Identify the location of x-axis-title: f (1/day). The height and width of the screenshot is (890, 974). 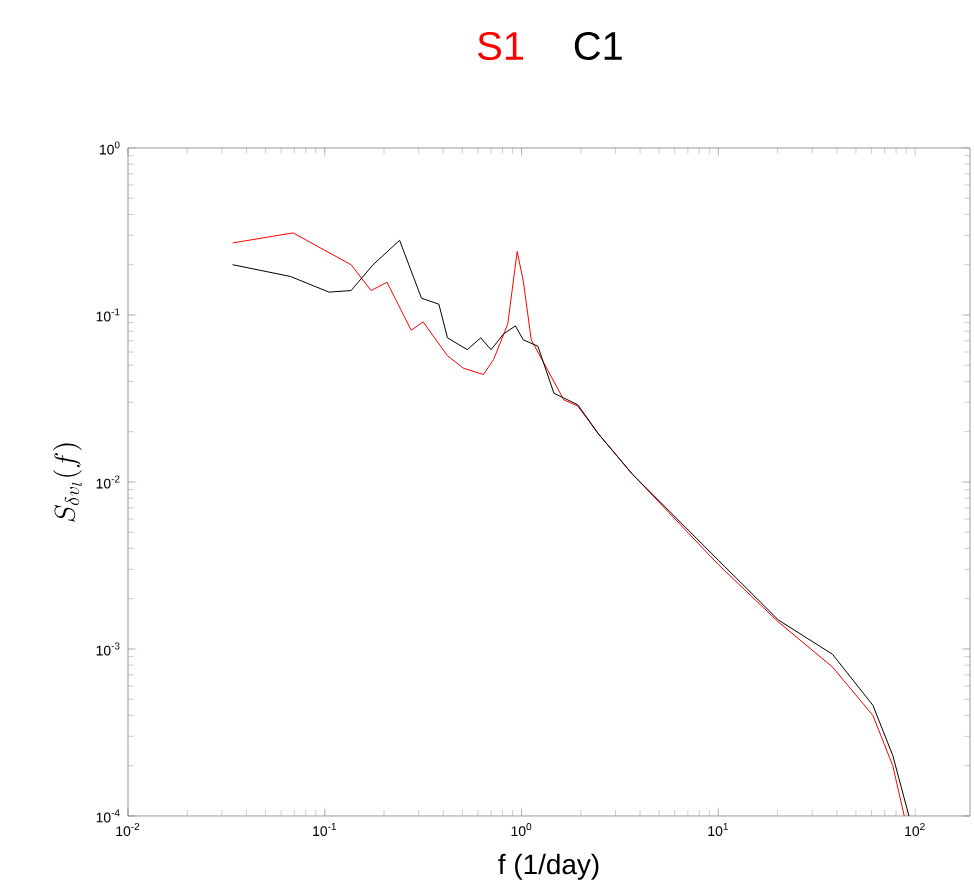
(548, 866).